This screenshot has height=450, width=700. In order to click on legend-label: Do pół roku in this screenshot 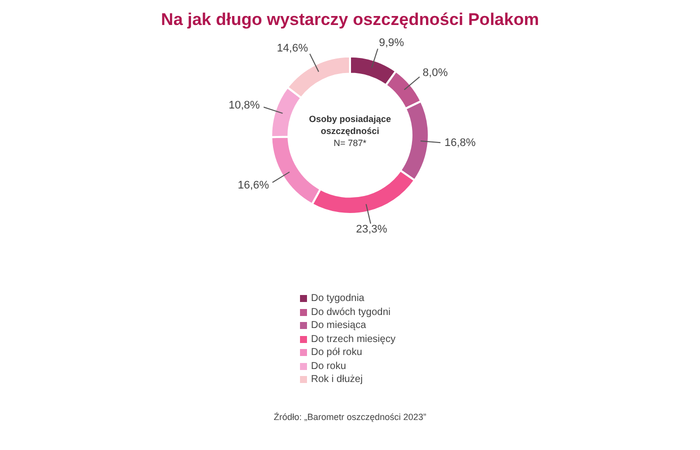, I will do `click(336, 352)`.